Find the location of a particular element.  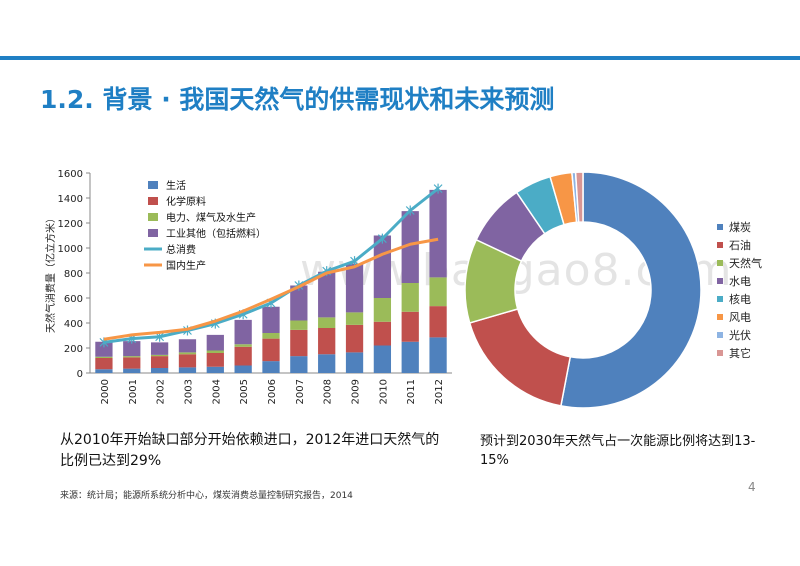

legend-label: 其它 is located at coordinates (740, 353).